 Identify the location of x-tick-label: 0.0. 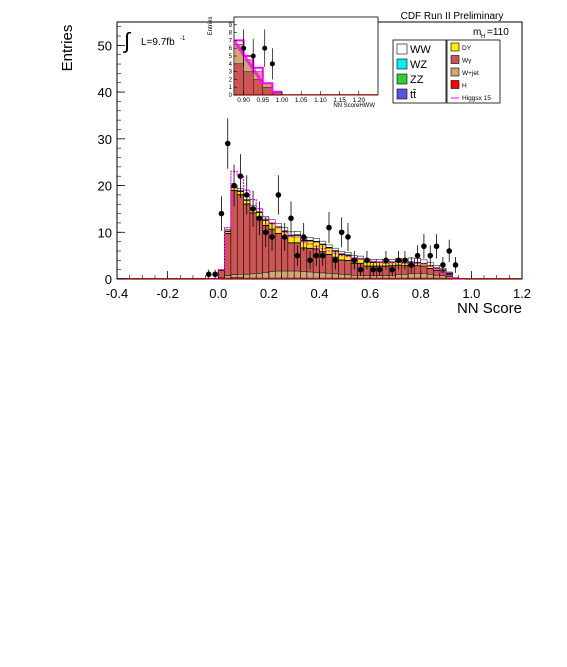
(218, 293).